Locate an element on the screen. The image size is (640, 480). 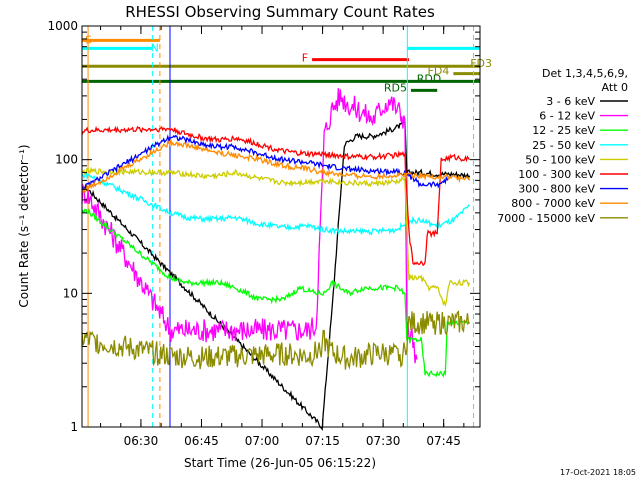
x-axis-label: Start Time (26-Jun-05 06:15:22) is located at coordinates (280, 463).